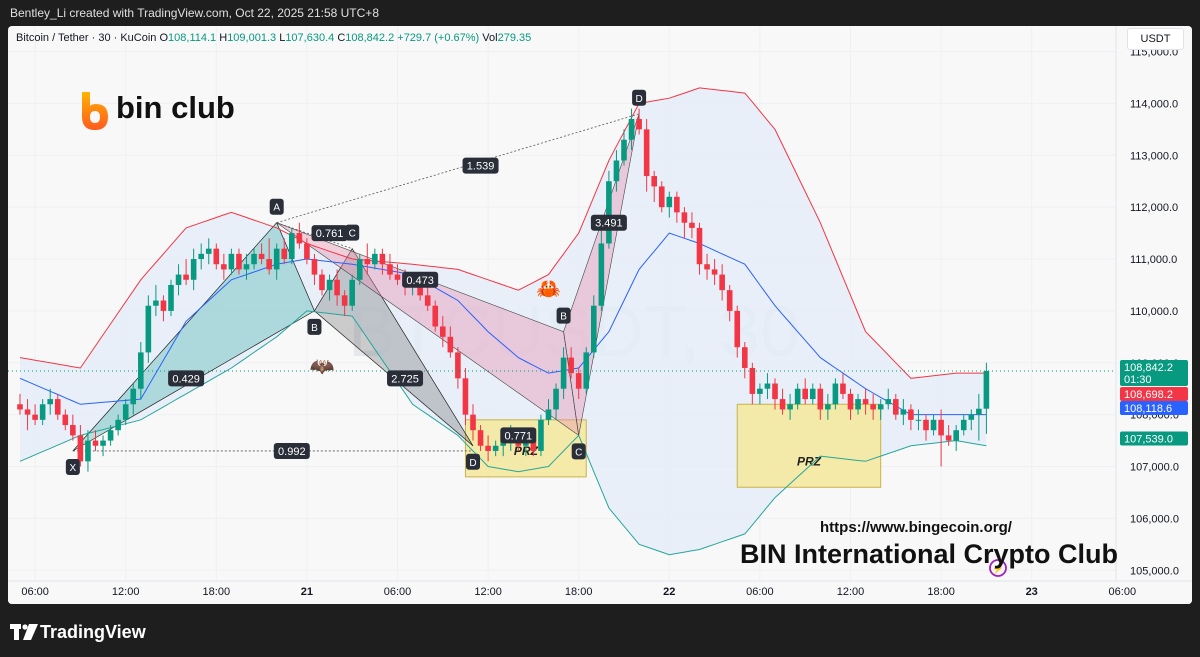 The width and height of the screenshot is (1200, 657). Describe the element at coordinates (639, 97) in the screenshot. I see `crab-point-d-bg` at that location.